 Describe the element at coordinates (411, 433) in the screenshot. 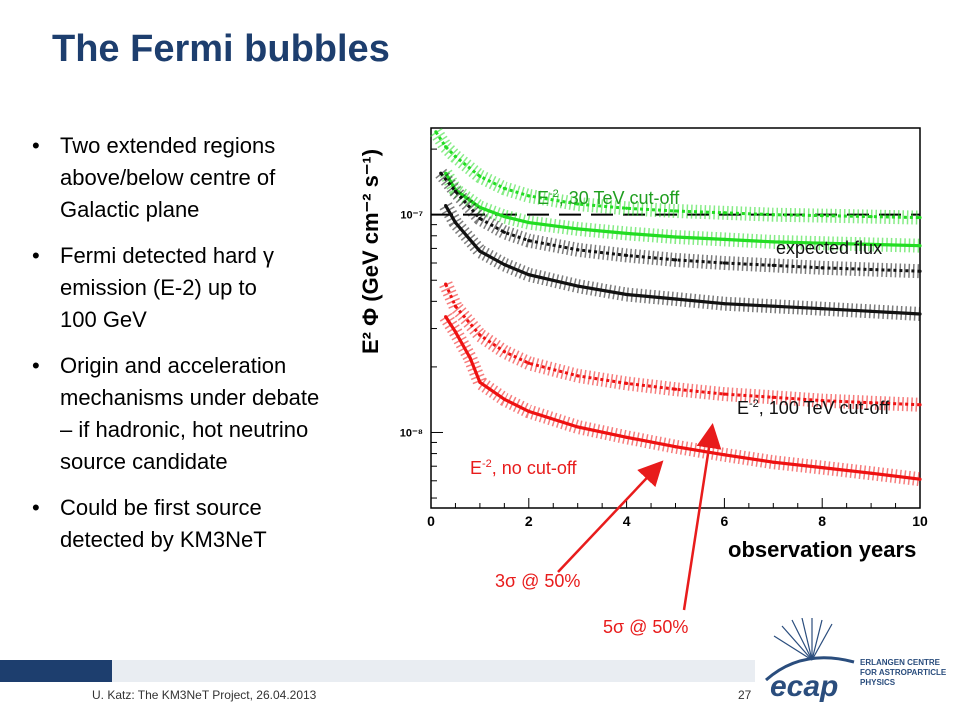

I see `y-tick-label: 10⁻⁸` at that location.